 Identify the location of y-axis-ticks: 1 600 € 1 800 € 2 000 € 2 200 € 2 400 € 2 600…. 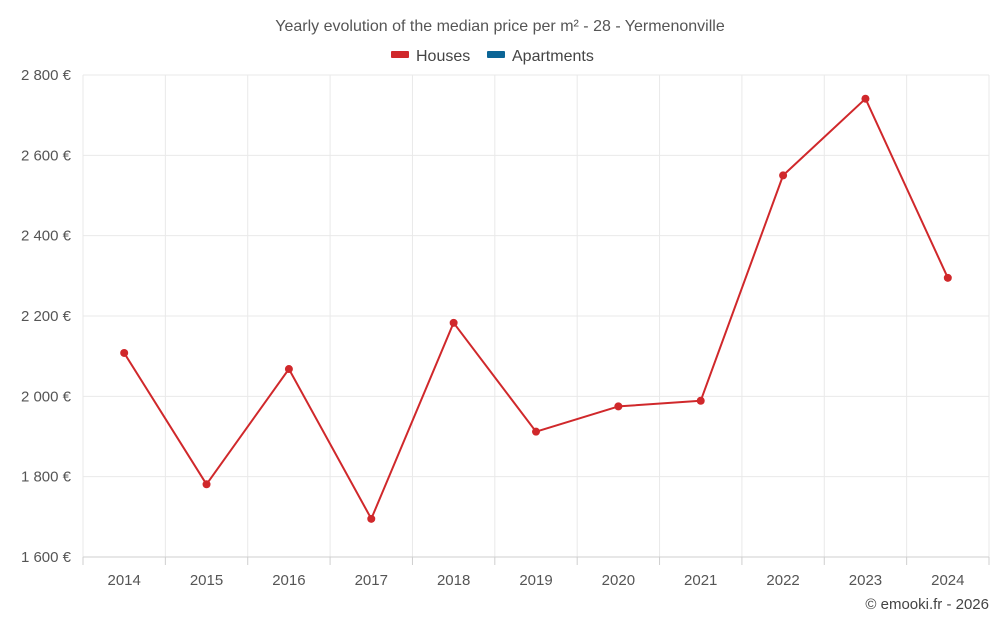
(46, 316).